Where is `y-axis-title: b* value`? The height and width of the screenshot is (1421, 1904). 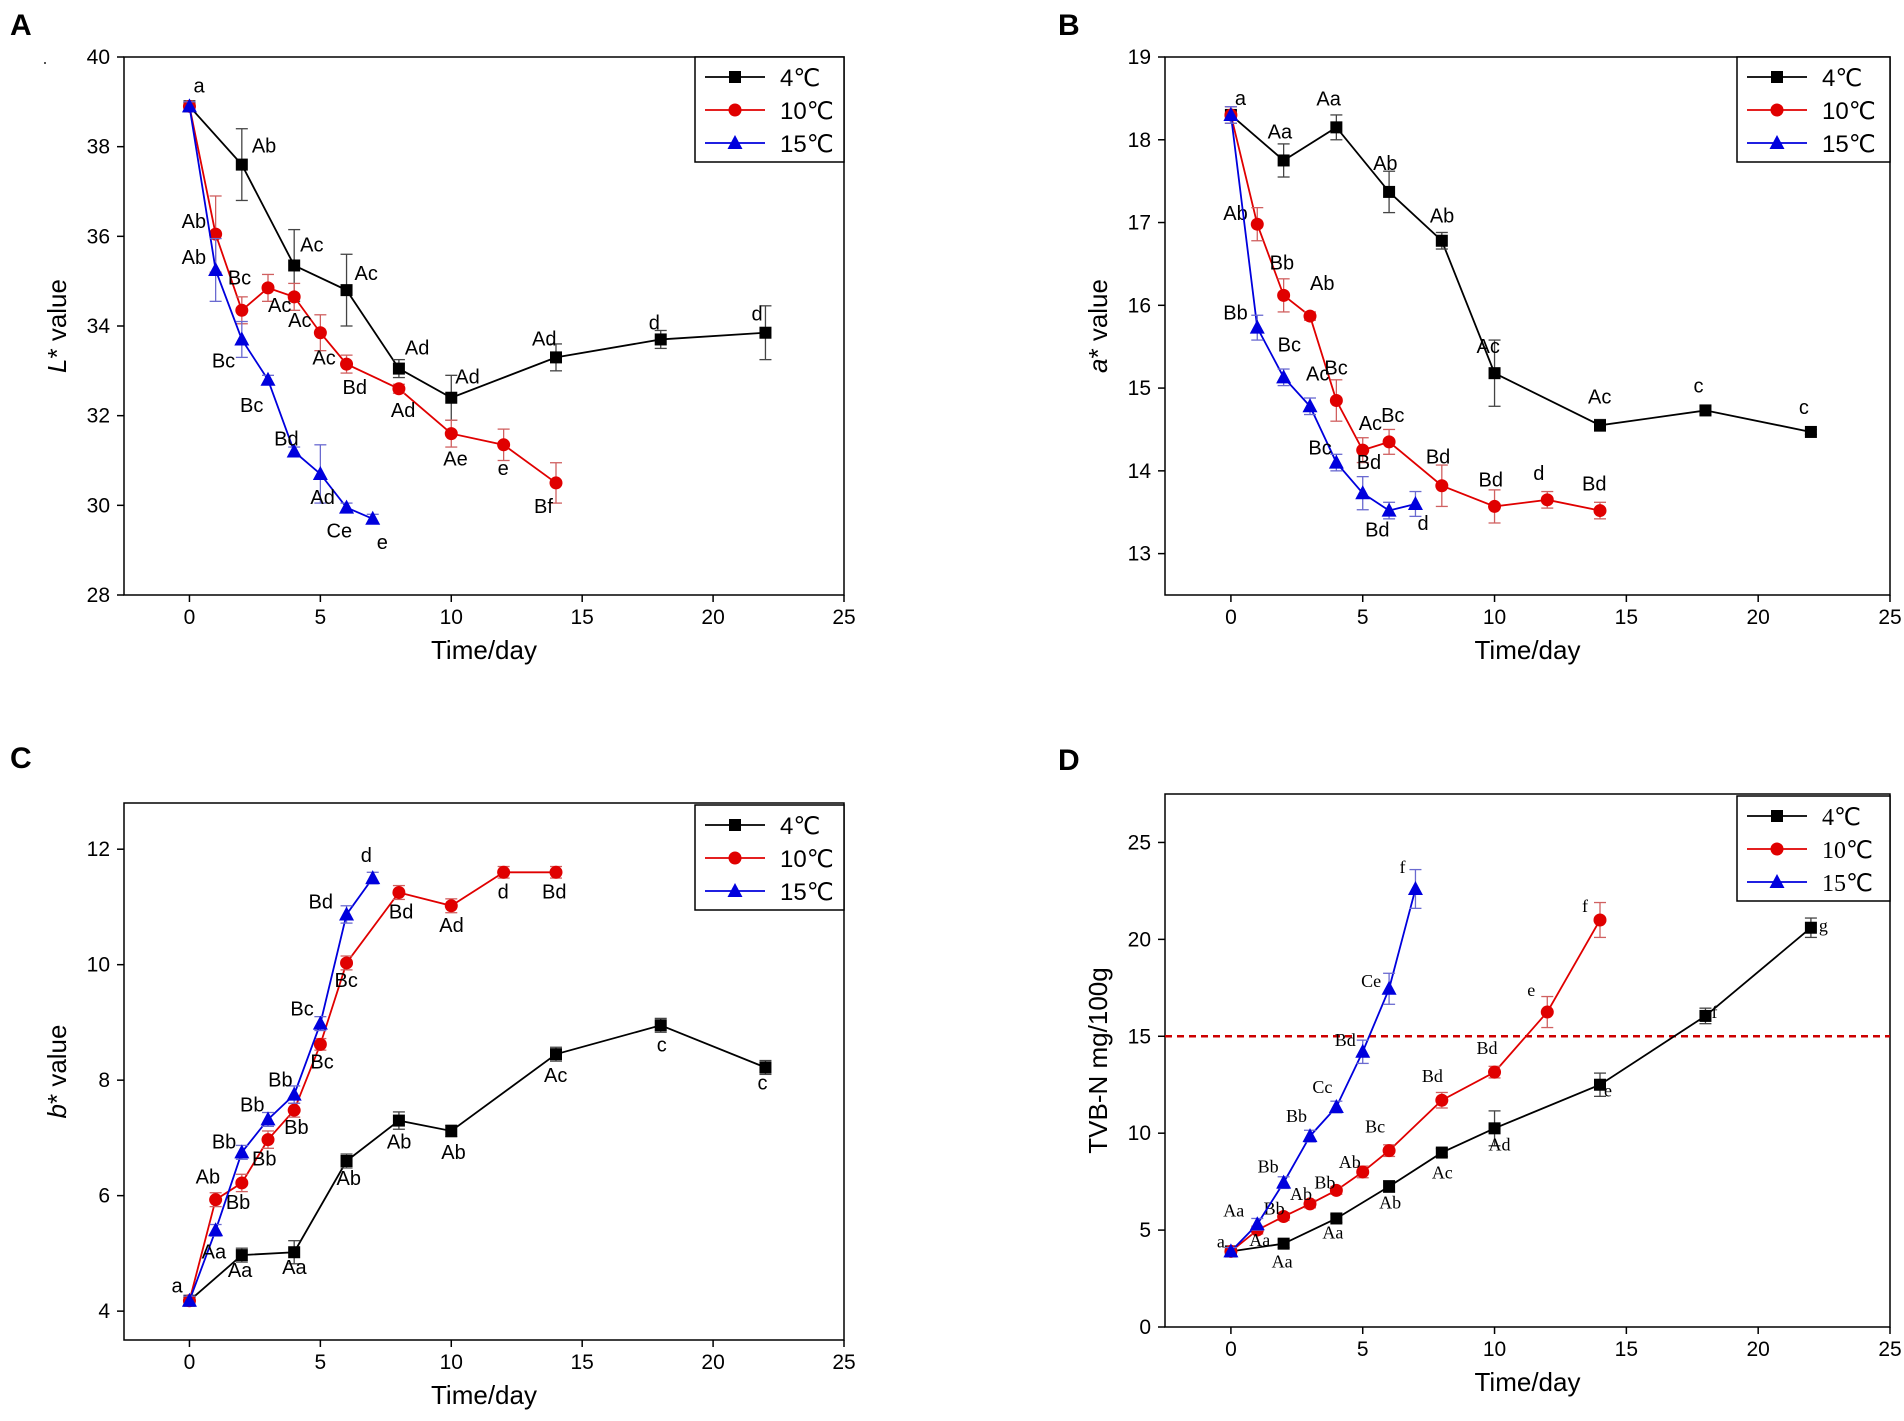
y-axis-title: b* value is located at coordinates (57, 1072).